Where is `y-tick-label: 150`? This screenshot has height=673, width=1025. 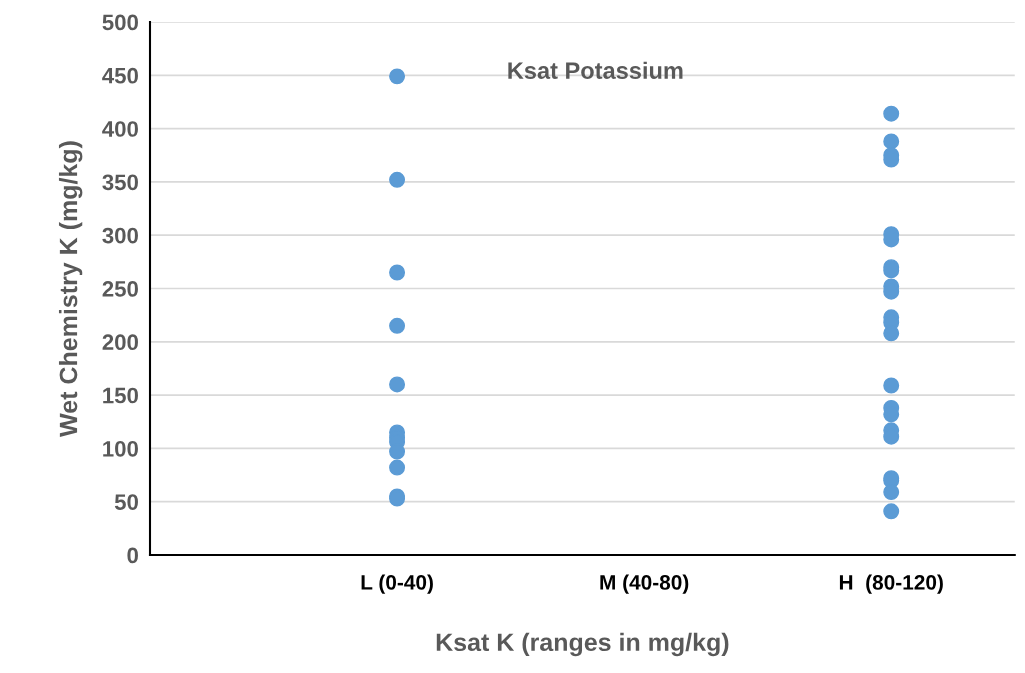
y-tick-label: 150 is located at coordinates (120, 395).